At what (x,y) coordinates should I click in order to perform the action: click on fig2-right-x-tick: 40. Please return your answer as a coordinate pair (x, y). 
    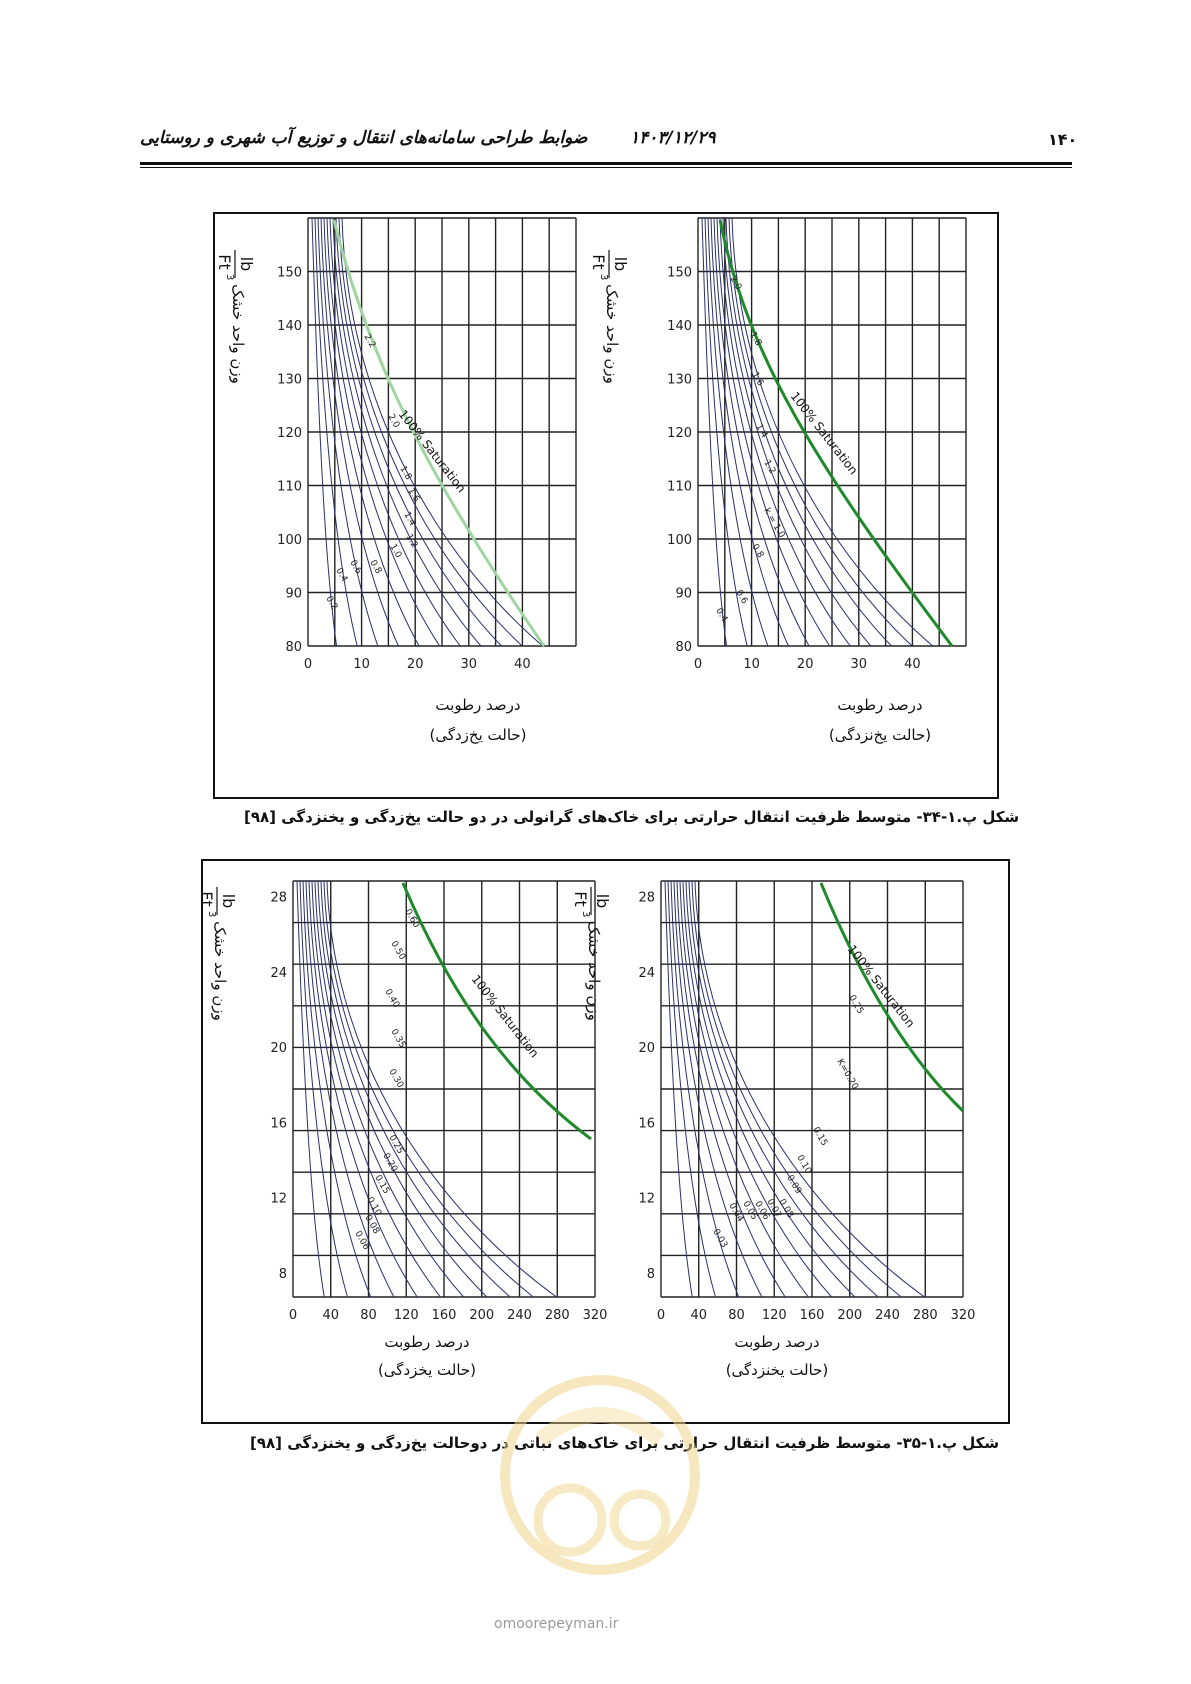
    Looking at the image, I should click on (698, 1315).